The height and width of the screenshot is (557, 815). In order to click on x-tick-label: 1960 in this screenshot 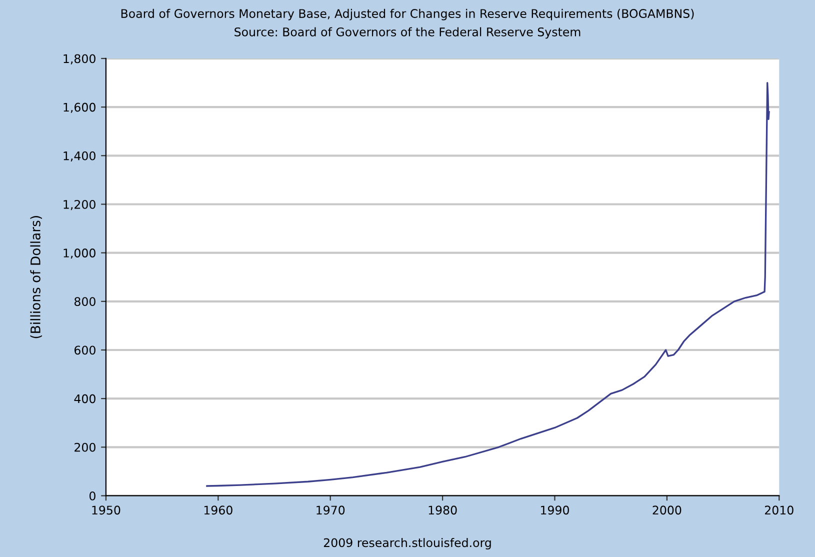, I will do `click(218, 510)`.